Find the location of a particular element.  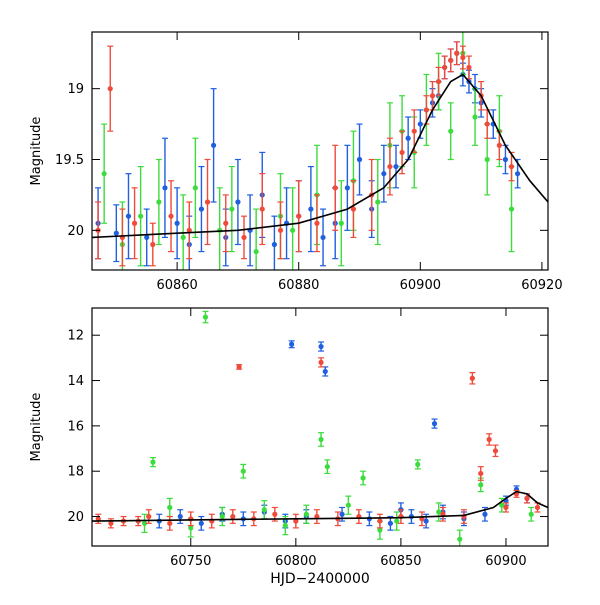

top-x-tick-label: 60880 is located at coordinates (298, 285).